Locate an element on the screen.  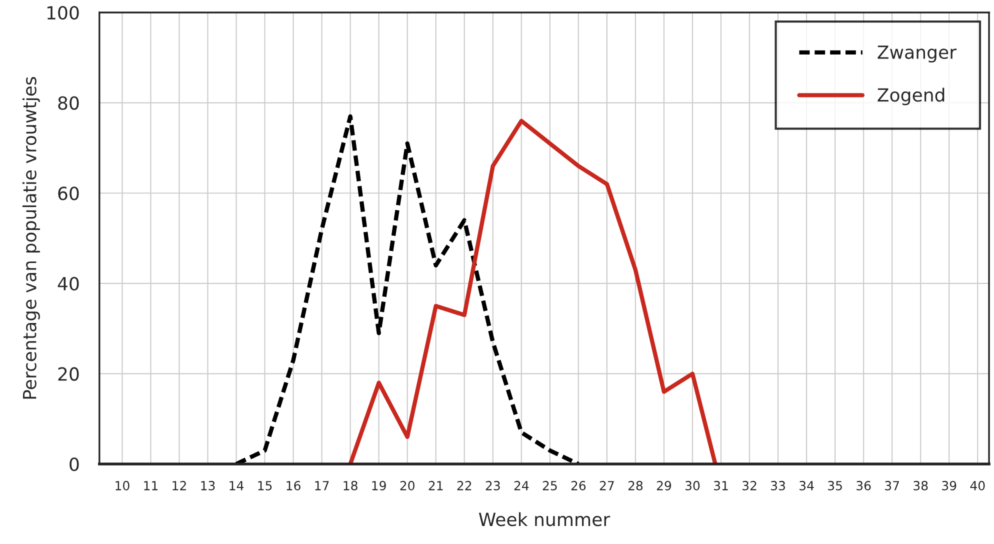
x-tick-label: 33 is located at coordinates (778, 485).